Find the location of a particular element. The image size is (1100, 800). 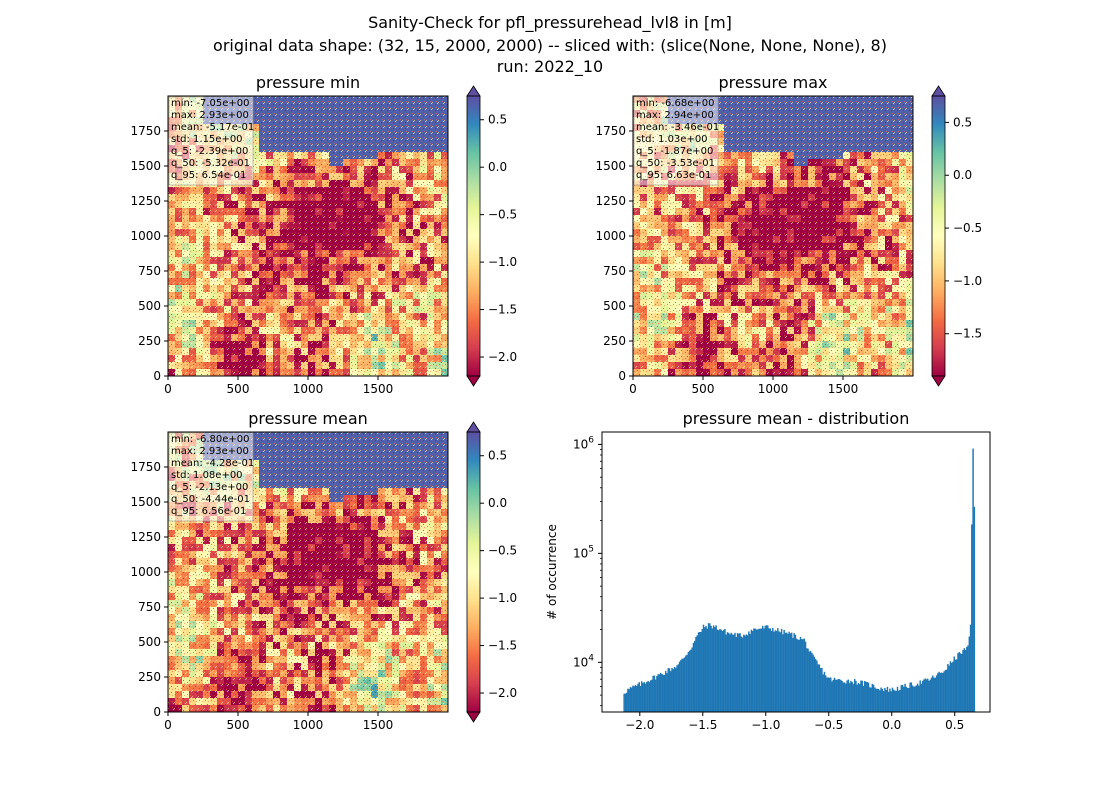

figure-title-line-3: run: 2022_10 is located at coordinates (550, 66).